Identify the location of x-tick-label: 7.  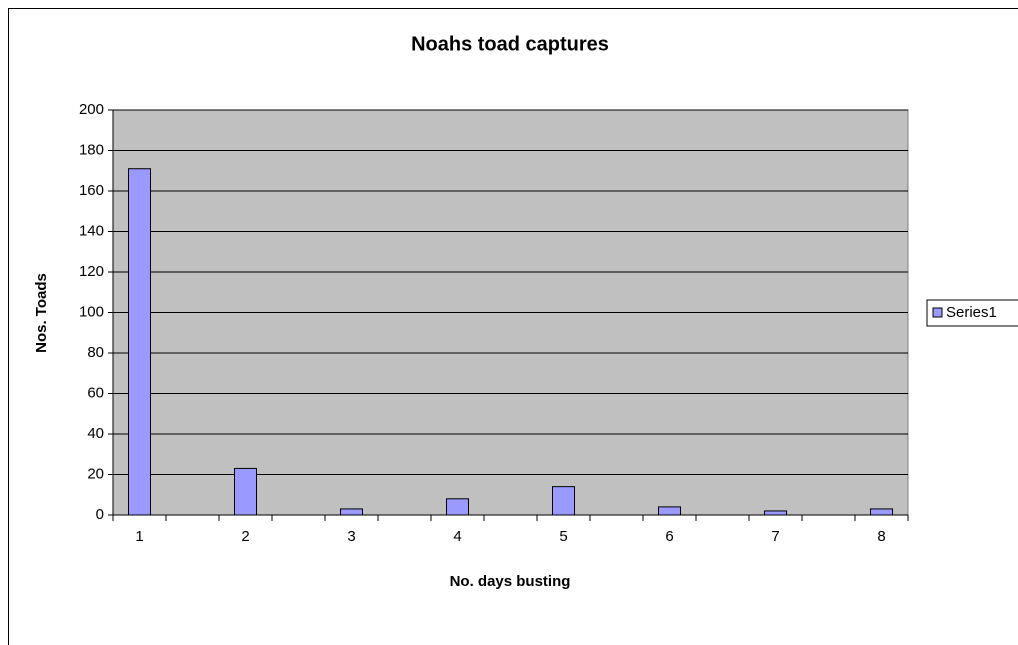
(775, 536).